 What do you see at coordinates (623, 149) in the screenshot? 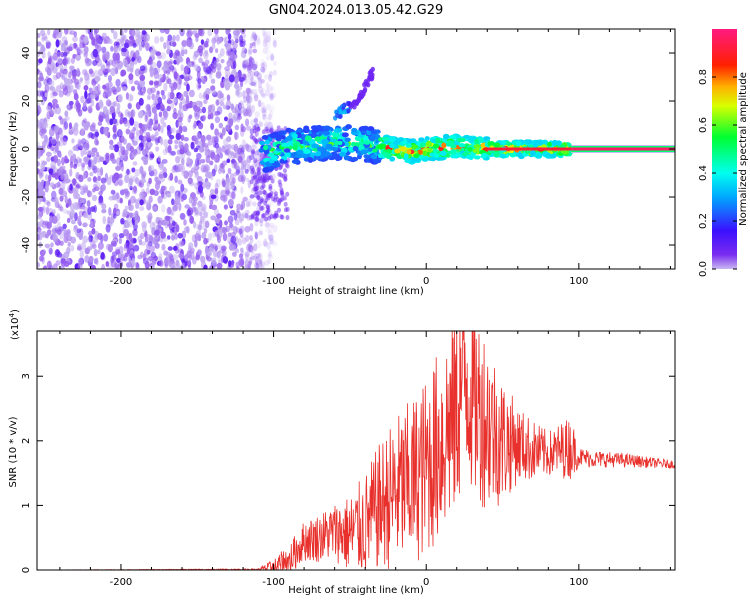
I see `tone-core` at bounding box center [623, 149].